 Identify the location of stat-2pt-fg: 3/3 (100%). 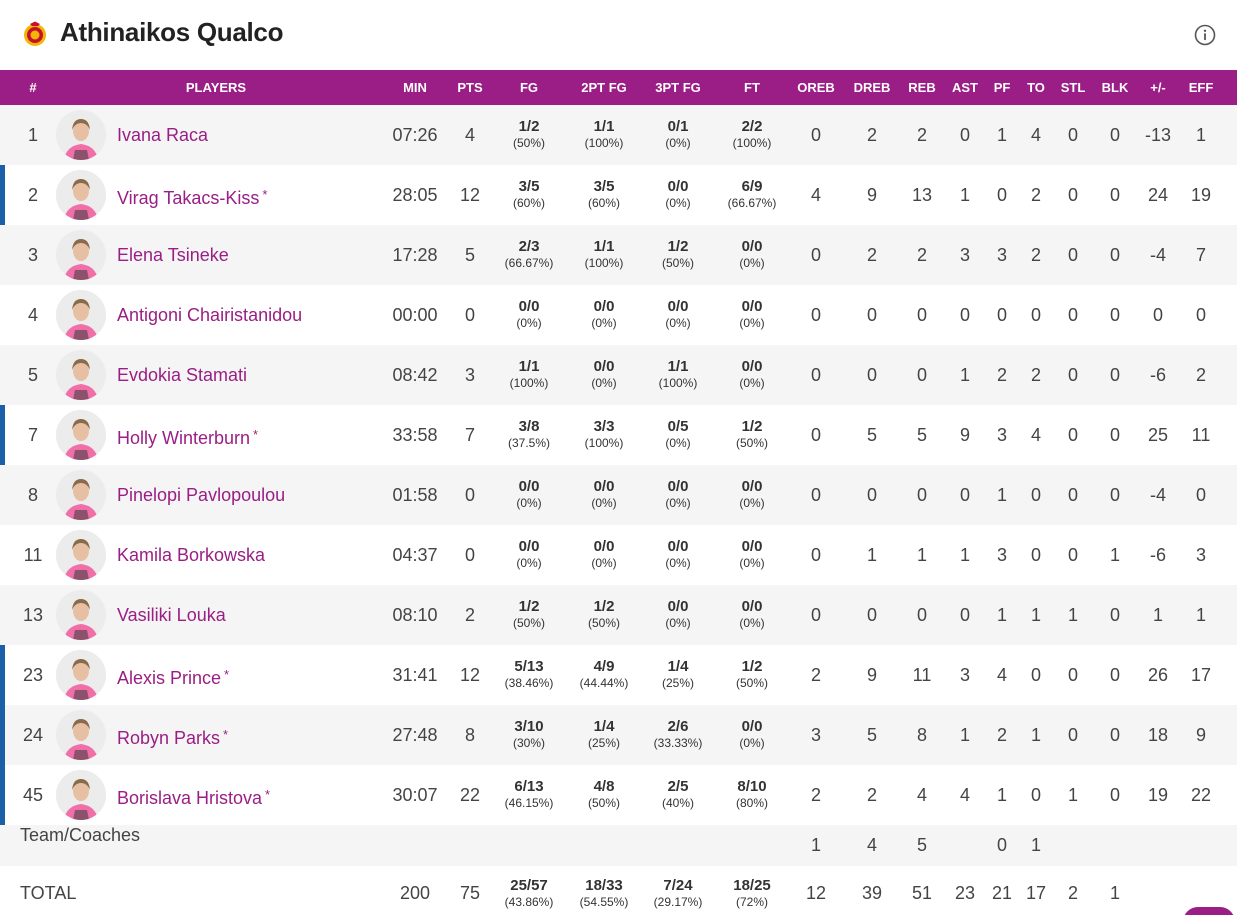
(604, 434).